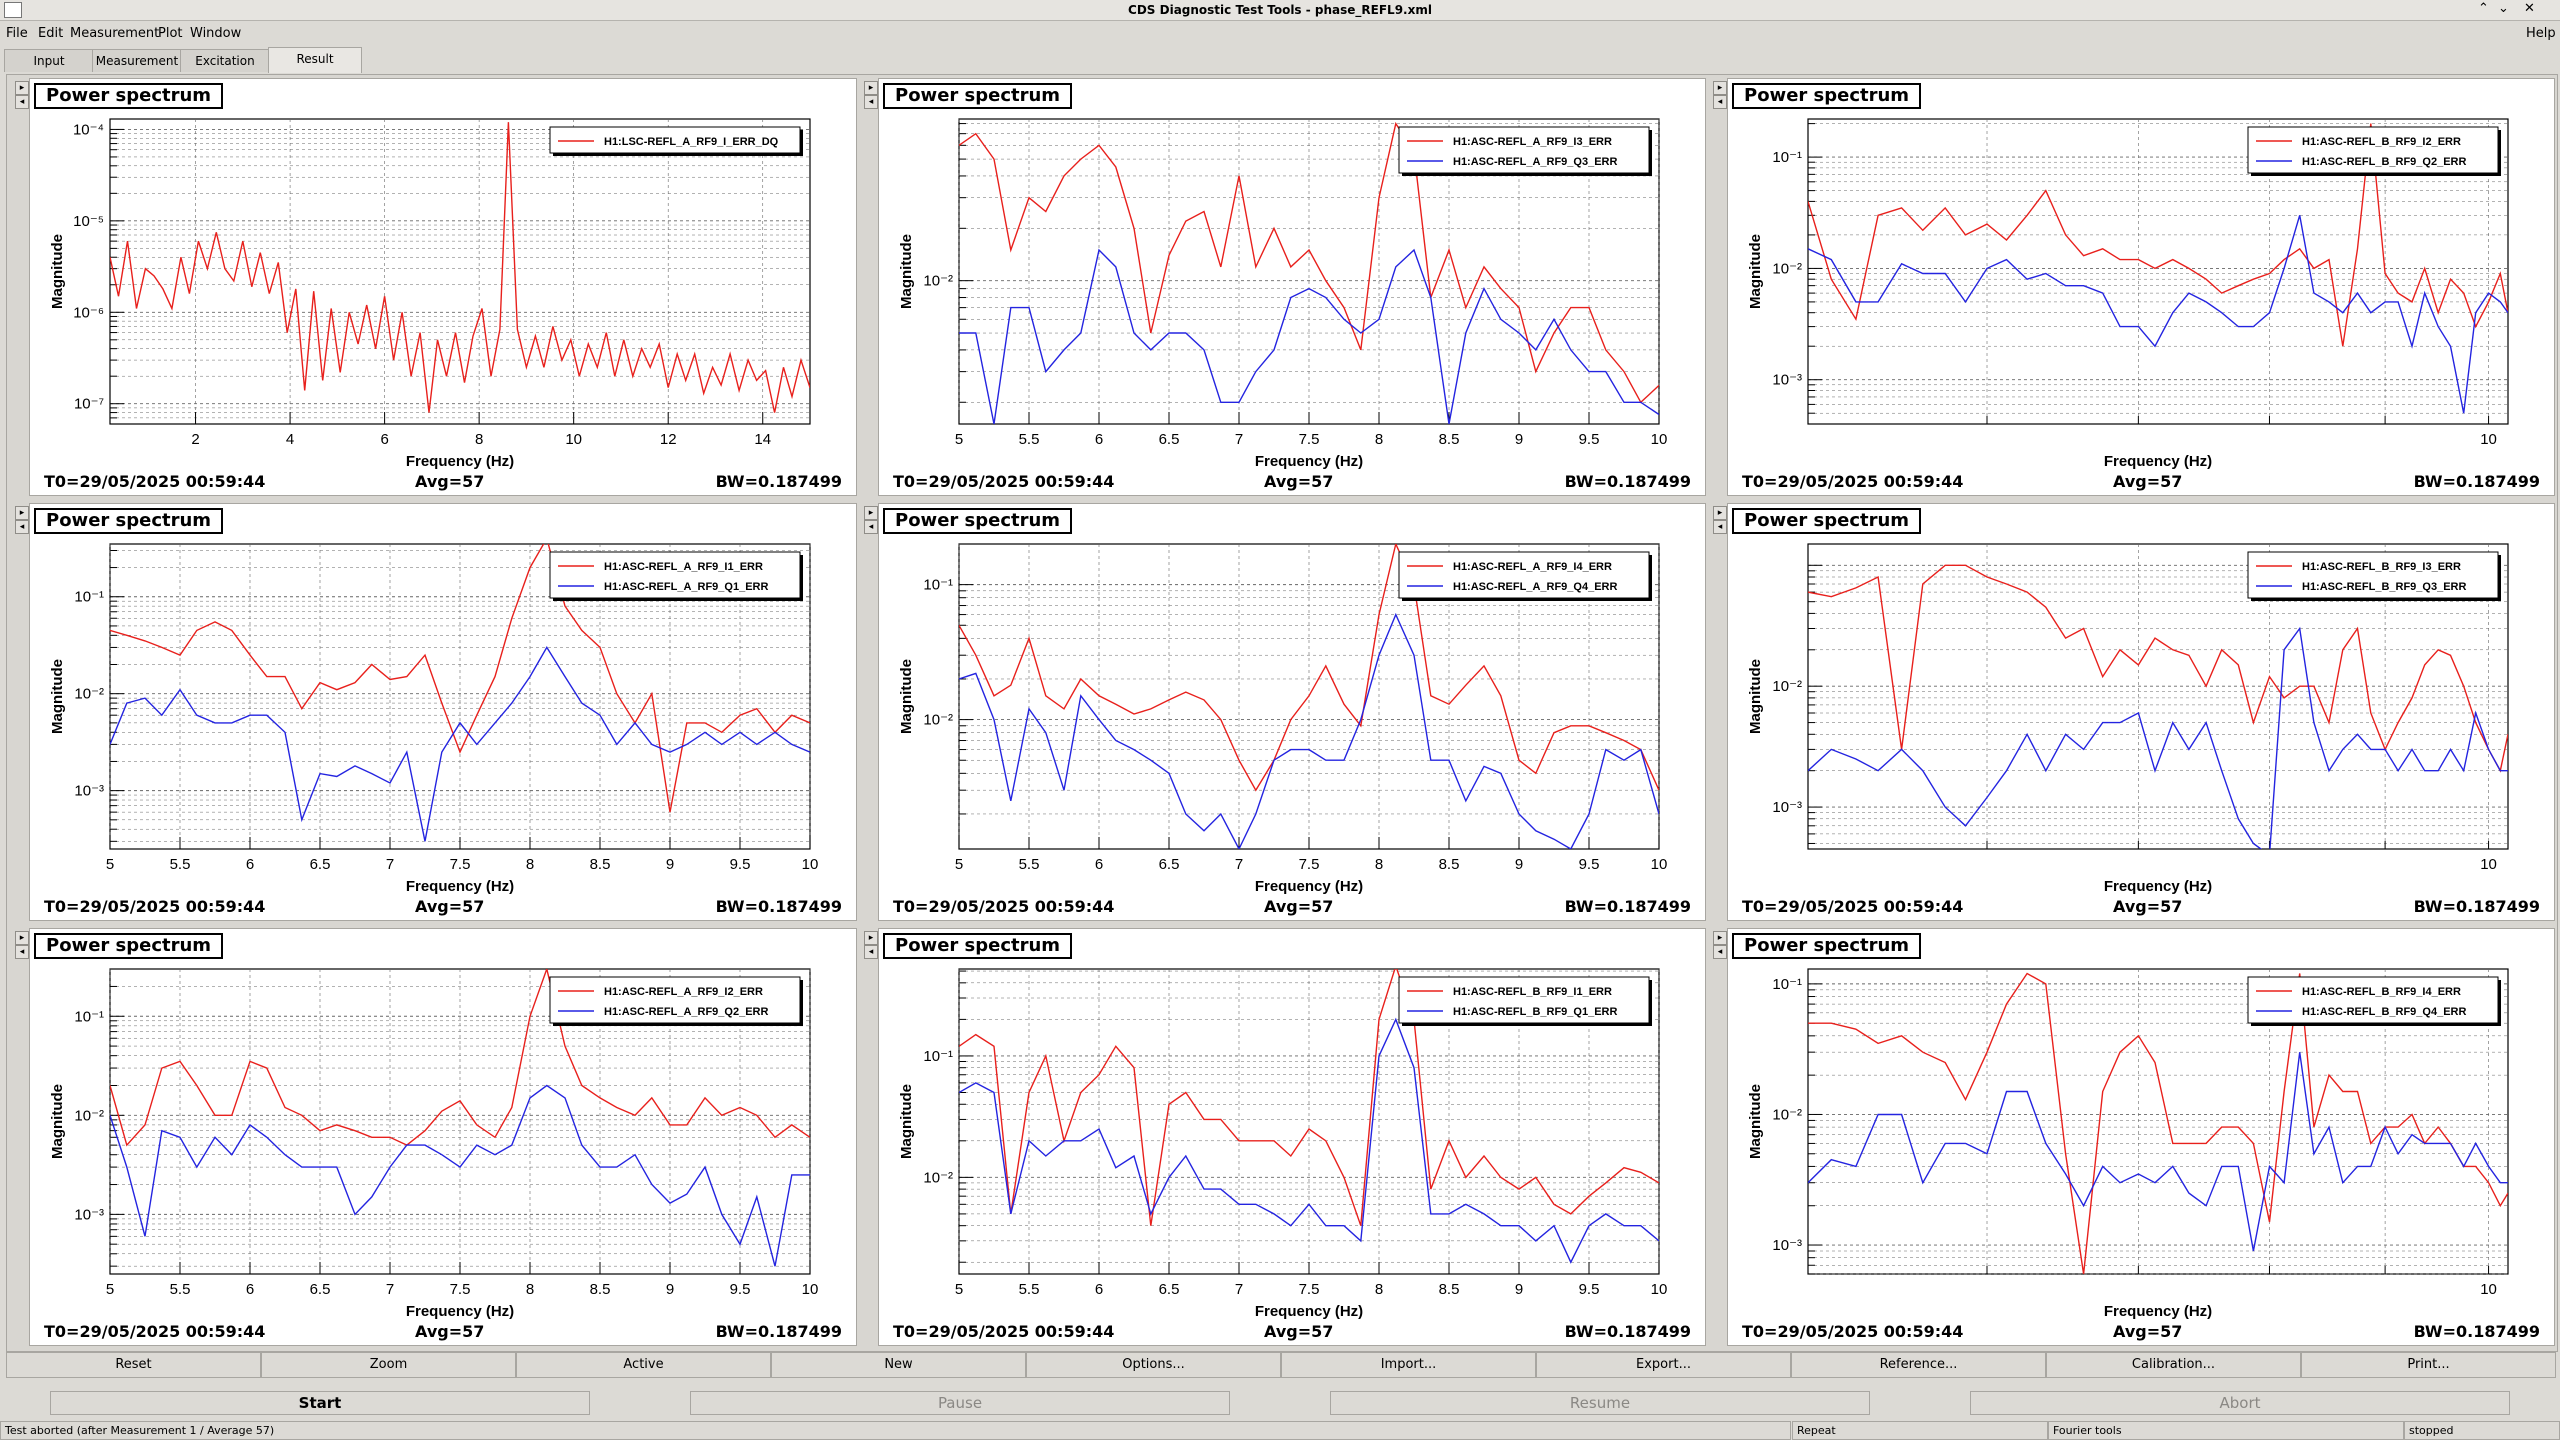 This screenshot has width=2560, height=1440. Describe the element at coordinates (320, 1403) in the screenshot. I see `start-button: Start` at that location.